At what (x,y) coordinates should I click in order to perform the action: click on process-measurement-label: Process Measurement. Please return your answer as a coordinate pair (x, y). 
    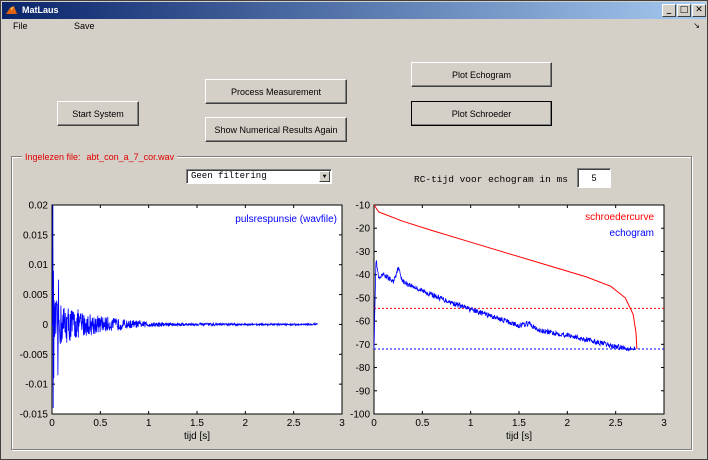
    Looking at the image, I should click on (276, 91).